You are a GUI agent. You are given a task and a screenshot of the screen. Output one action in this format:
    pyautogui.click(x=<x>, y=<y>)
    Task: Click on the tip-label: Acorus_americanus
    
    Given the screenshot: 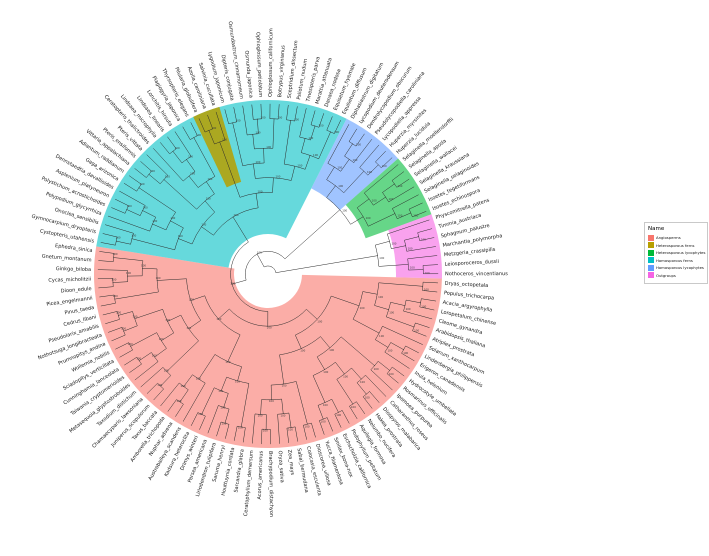 What is the action you would take?
    pyautogui.click(x=261, y=474)
    